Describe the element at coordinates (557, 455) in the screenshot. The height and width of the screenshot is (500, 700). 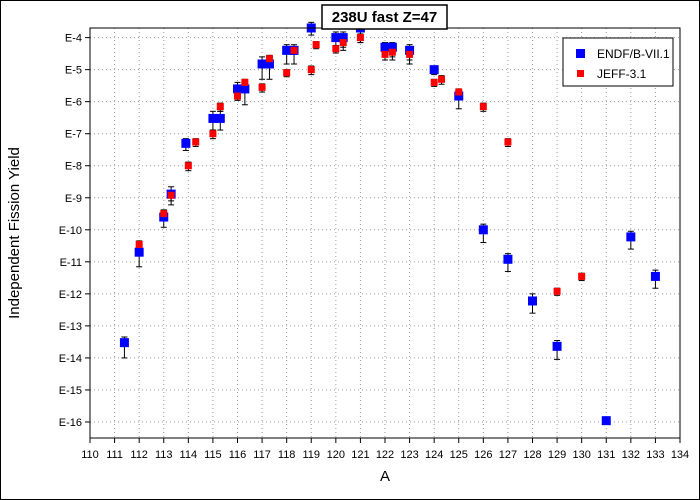
I see `x-tick-label: 129` at that location.